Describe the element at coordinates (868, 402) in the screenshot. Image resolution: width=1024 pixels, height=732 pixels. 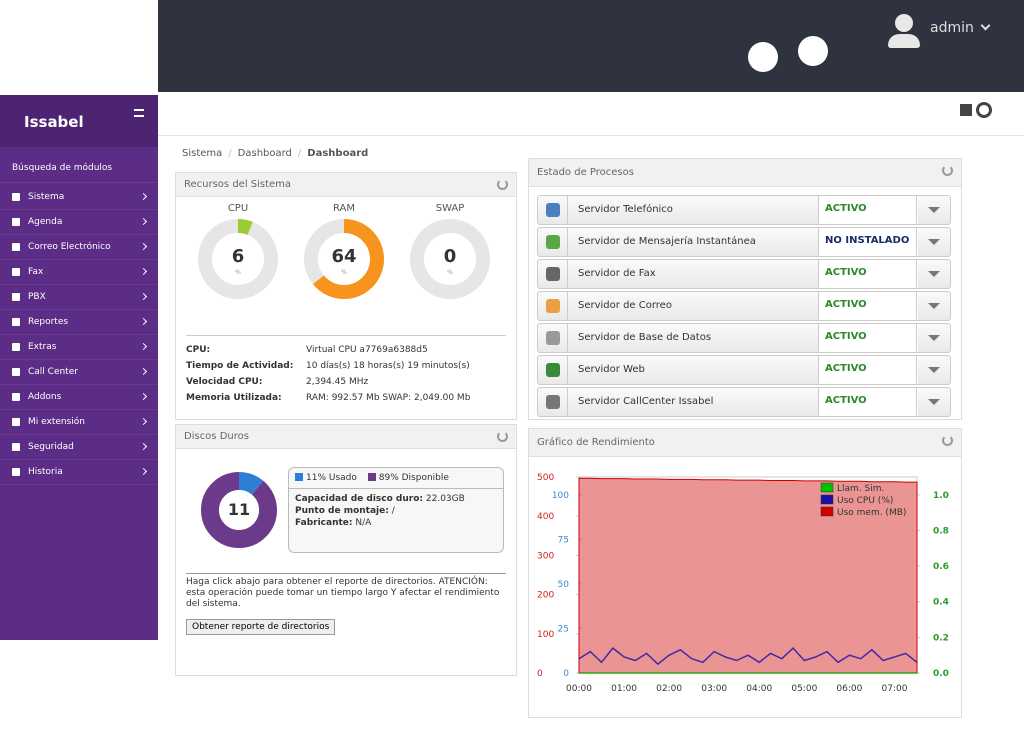
I see `process-status: ACTIVO` at that location.